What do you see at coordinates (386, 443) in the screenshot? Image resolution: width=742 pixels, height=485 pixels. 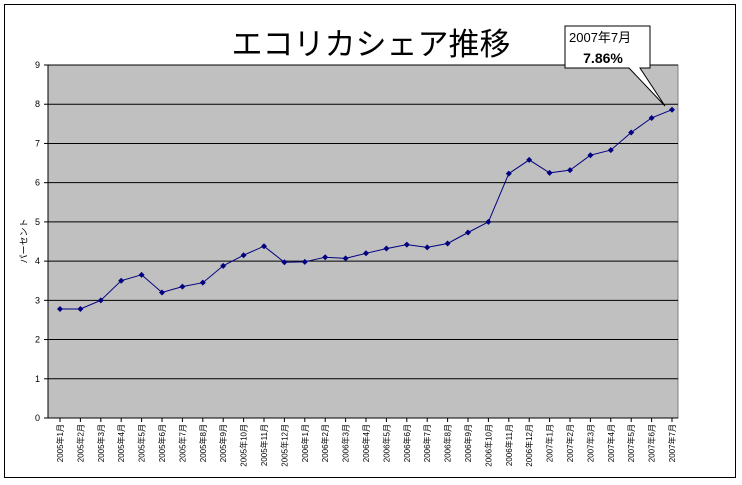 I see `x-tick-label: 2006年5月` at bounding box center [386, 443].